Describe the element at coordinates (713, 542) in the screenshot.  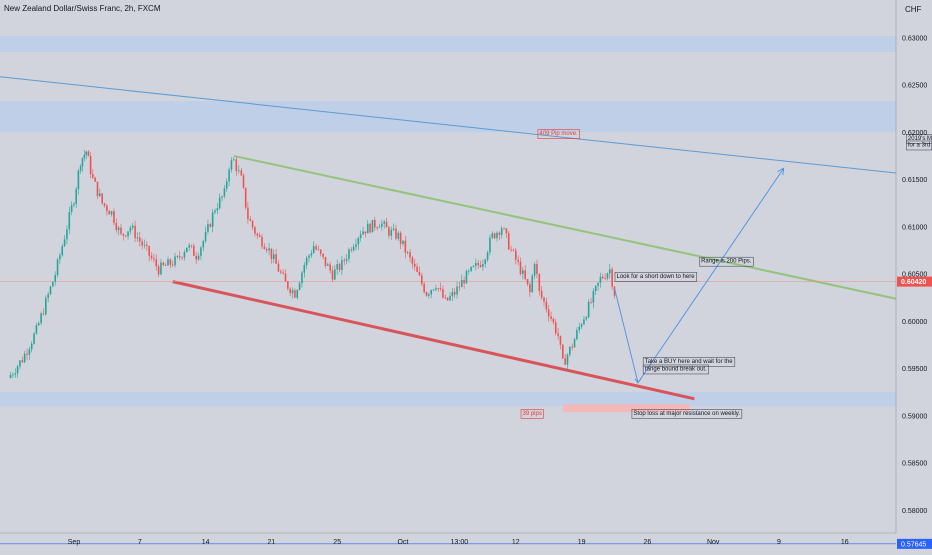
I see `x-tick-label: Nov` at that location.